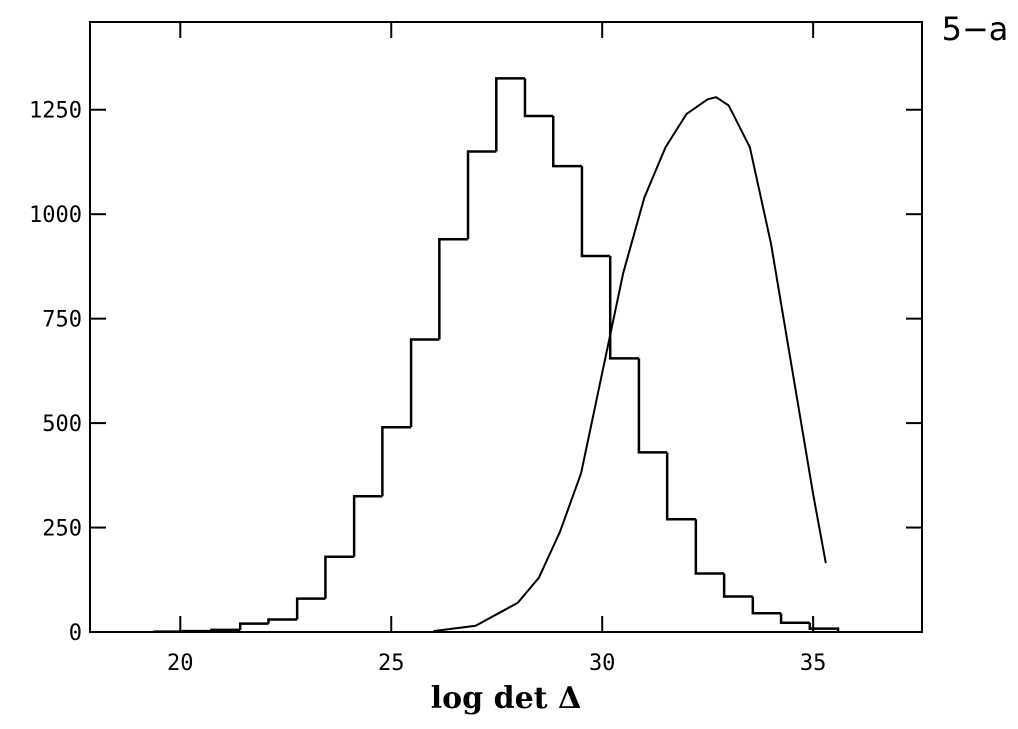 The width and height of the screenshot is (1018, 729). What do you see at coordinates (975, 29) in the screenshot?
I see `annotation: 5−a` at bounding box center [975, 29].